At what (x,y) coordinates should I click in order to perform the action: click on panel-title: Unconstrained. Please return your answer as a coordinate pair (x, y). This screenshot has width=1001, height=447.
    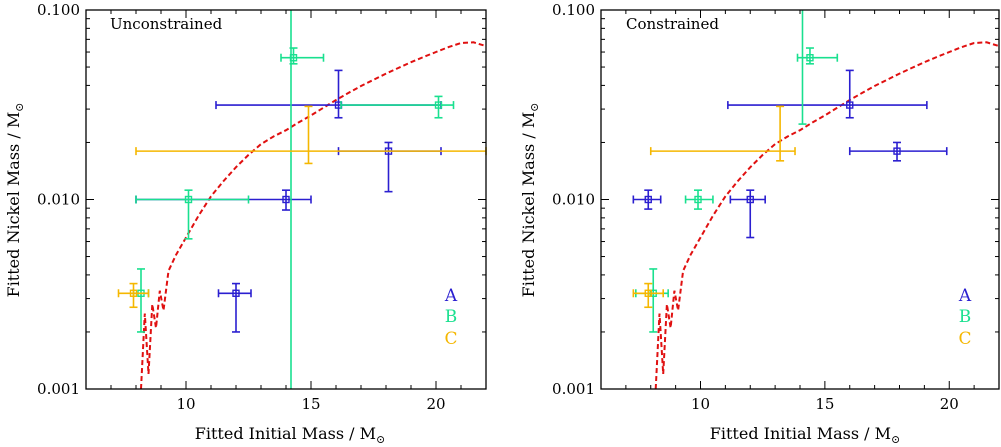
    Looking at the image, I should click on (166, 24).